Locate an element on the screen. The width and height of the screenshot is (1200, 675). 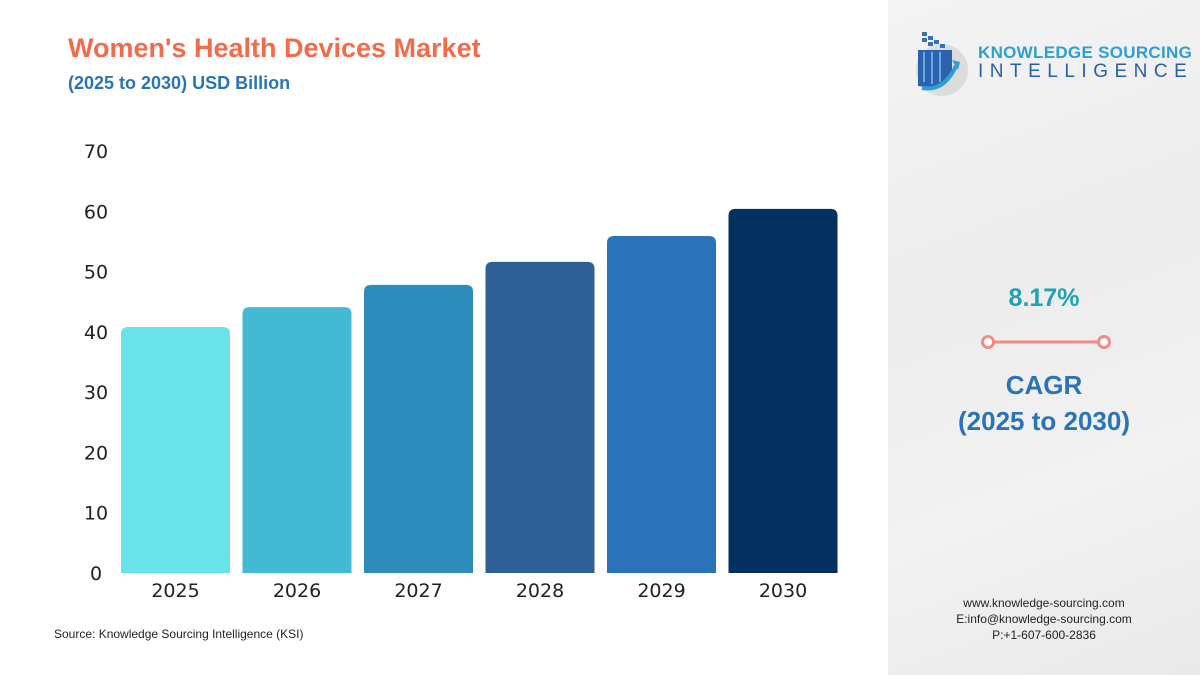
logo-line2: INTELLIGENCE is located at coordinates (1086, 71).